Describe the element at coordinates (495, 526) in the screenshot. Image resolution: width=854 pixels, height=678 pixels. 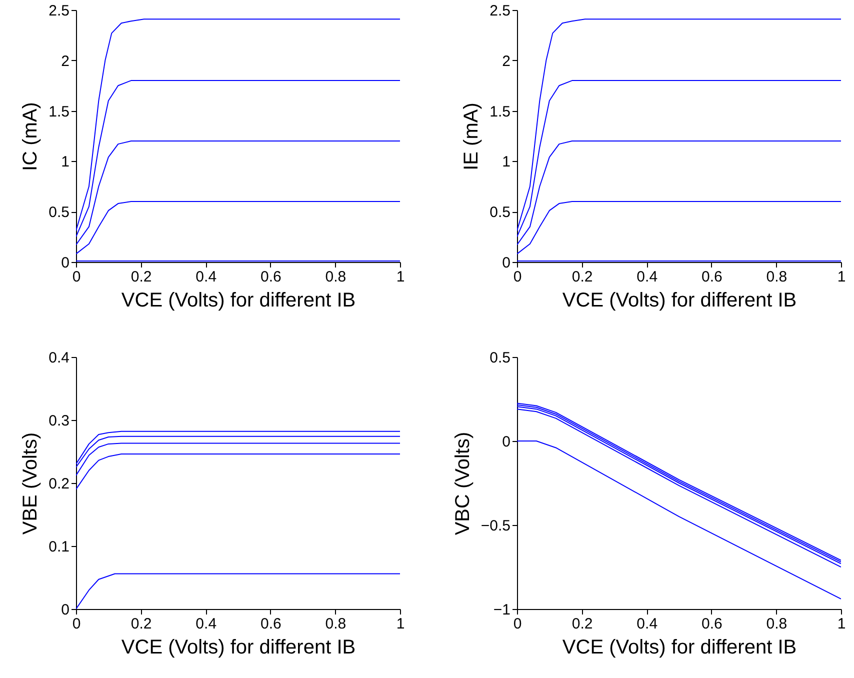
I see `y-tick-label: −0.5` at that location.